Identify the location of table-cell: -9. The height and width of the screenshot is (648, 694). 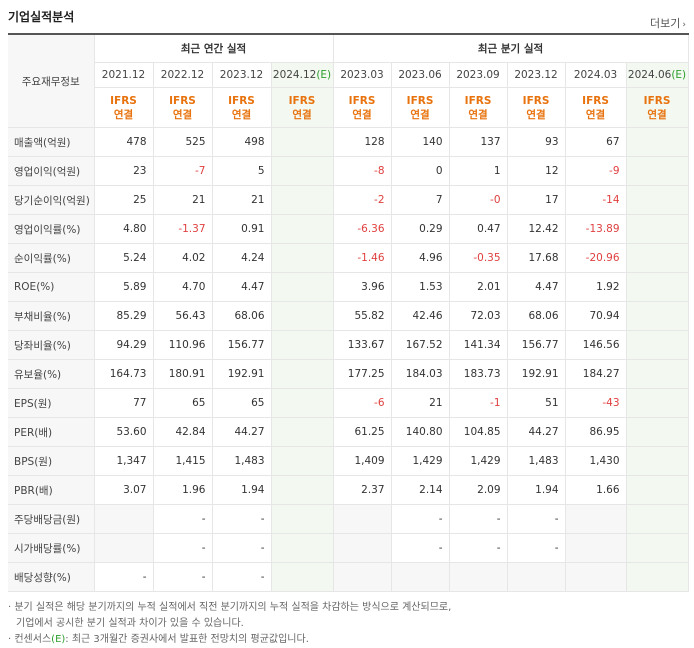
(596, 171).